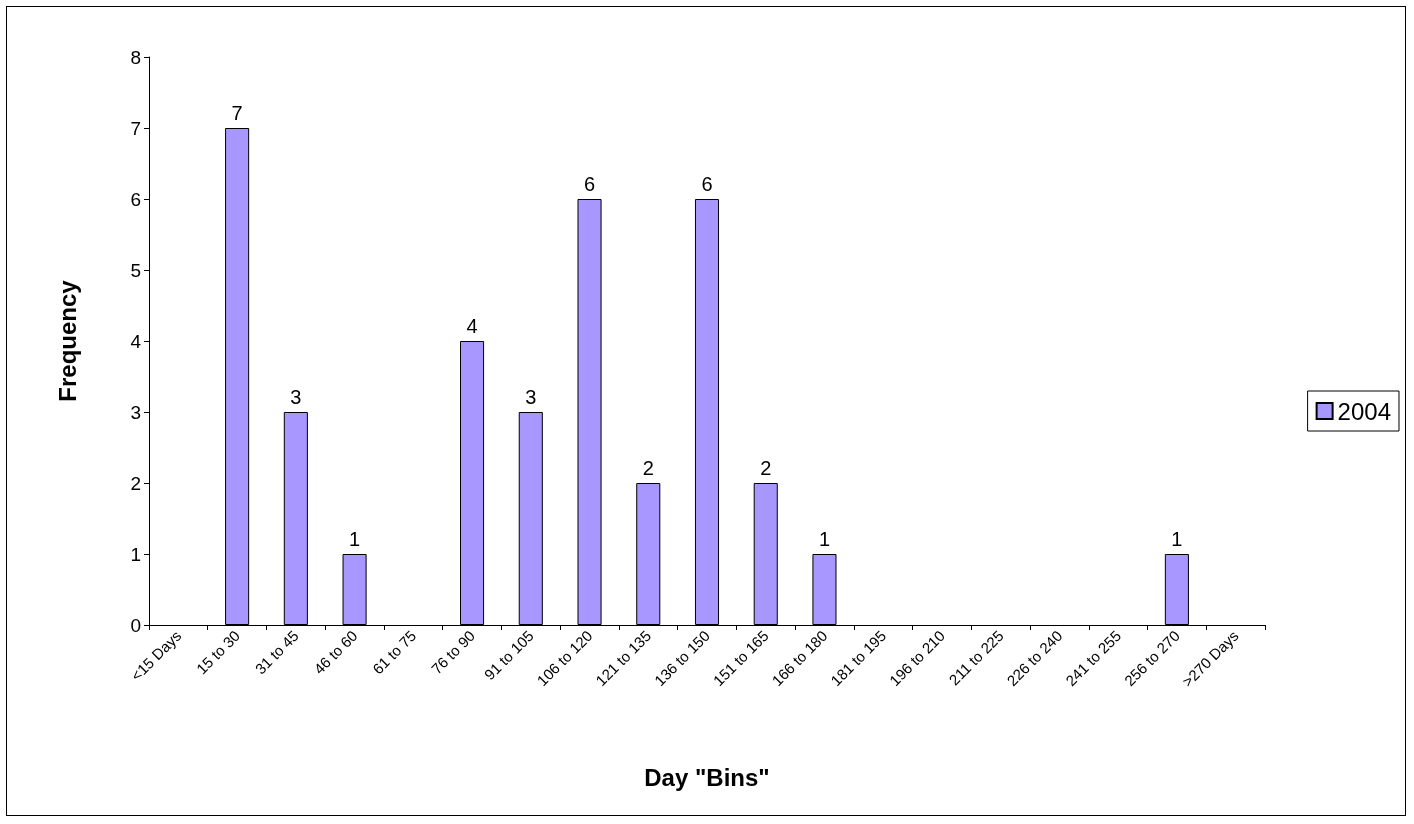  Describe the element at coordinates (135, 625) in the screenshot. I see `y-tick-label: 0` at that location.